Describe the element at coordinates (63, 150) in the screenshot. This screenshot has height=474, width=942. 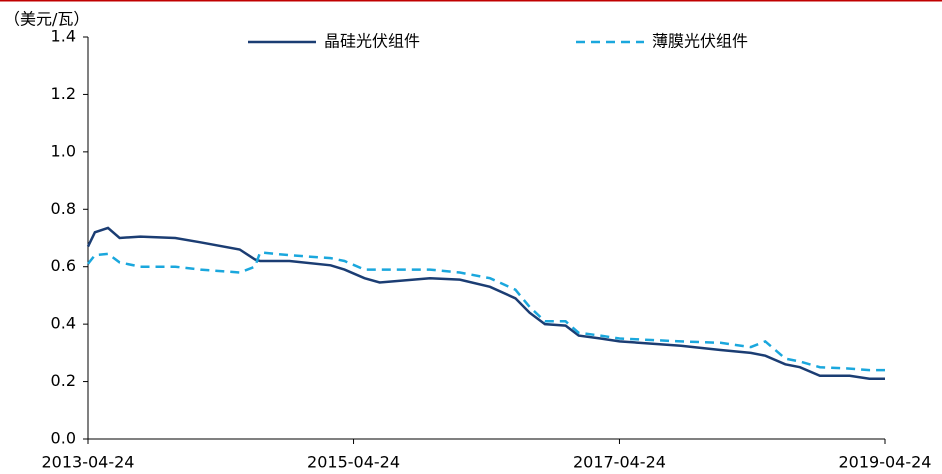
I see `y-tick-label: 1.0` at that location.